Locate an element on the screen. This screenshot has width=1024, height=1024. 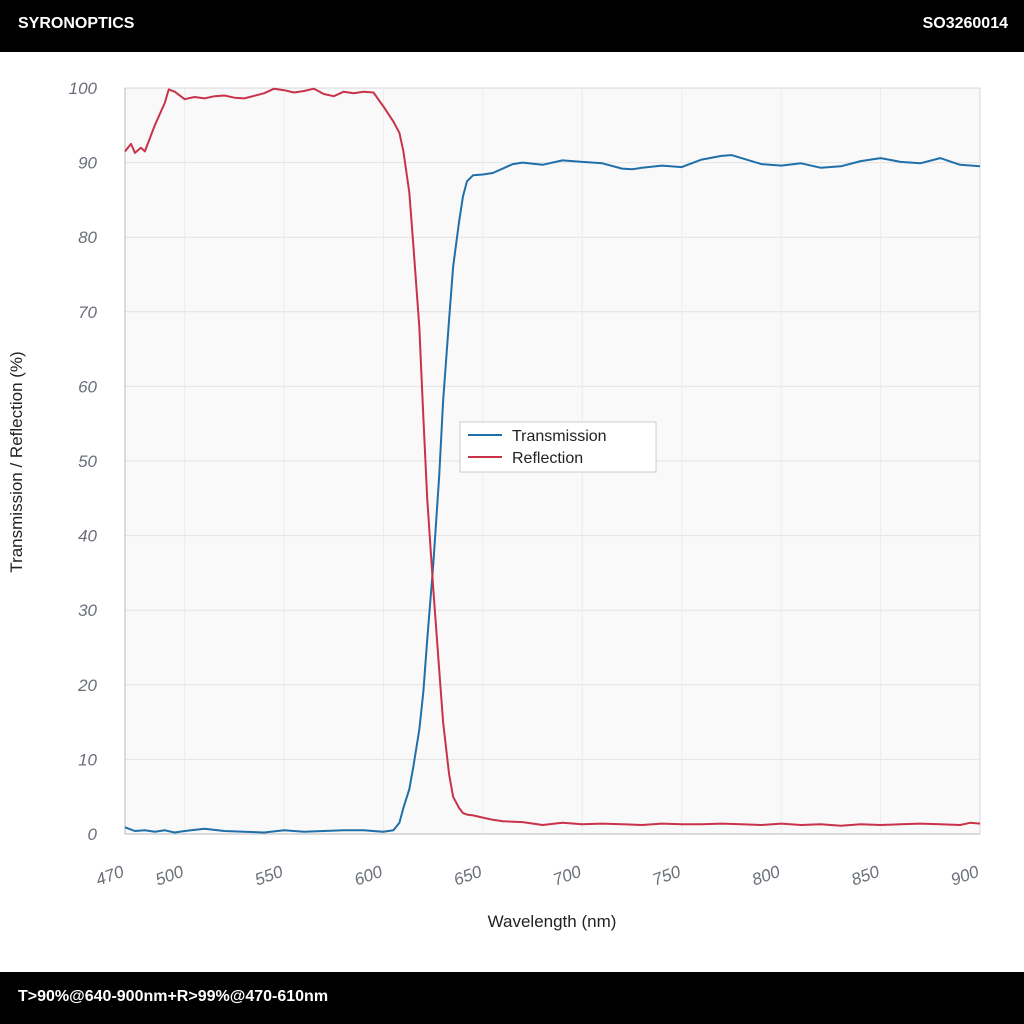
y-tick-label: 70 is located at coordinates (87, 312).